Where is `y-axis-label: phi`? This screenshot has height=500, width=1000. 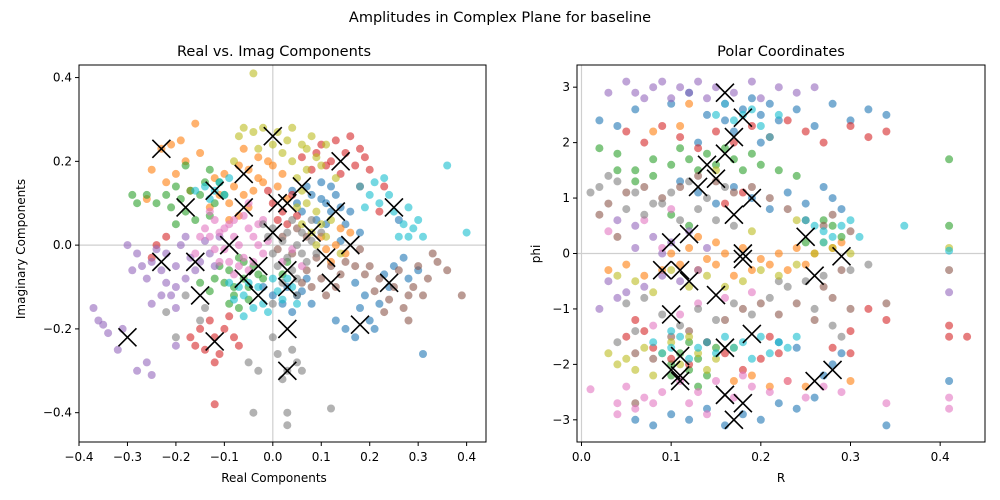 y-axis-label: phi is located at coordinates (536, 254).